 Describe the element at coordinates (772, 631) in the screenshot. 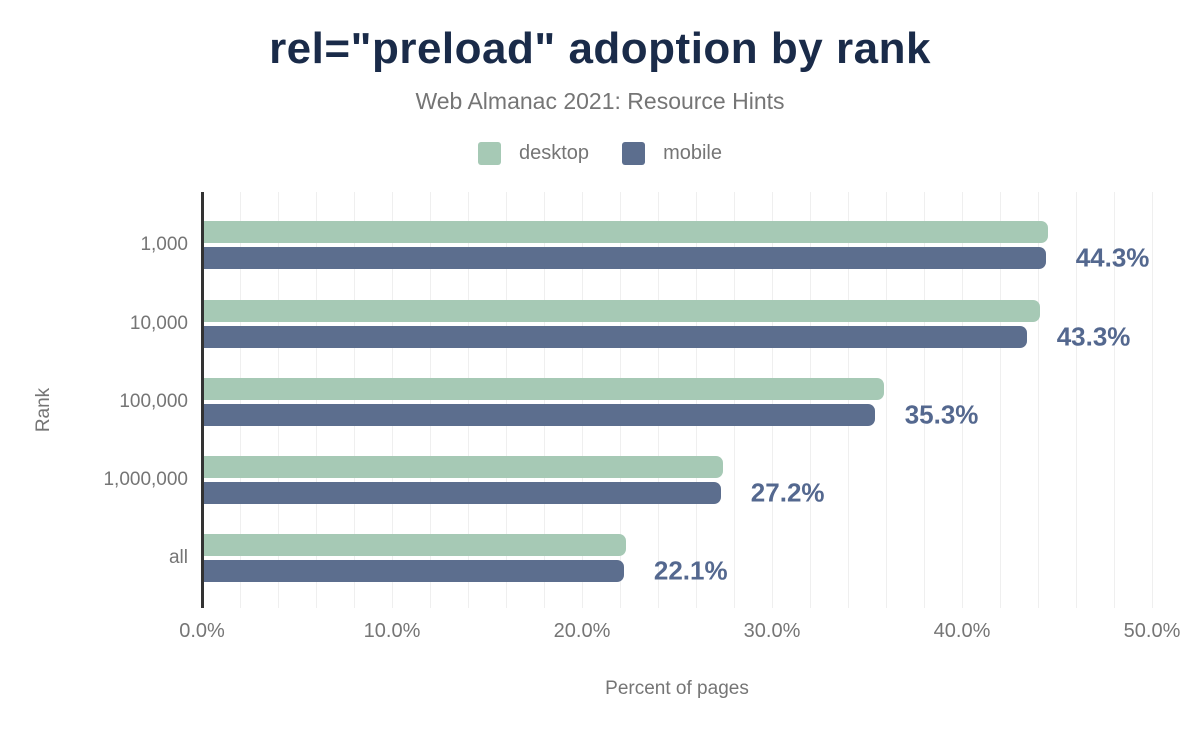

I see `x-tick-label: 30.0%` at that location.